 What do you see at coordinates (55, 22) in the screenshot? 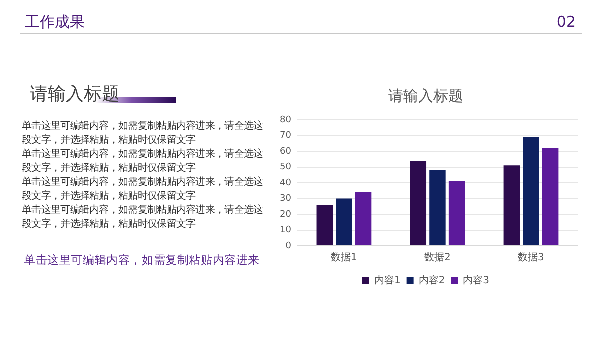
I see `text: 工作成果` at bounding box center [55, 22].